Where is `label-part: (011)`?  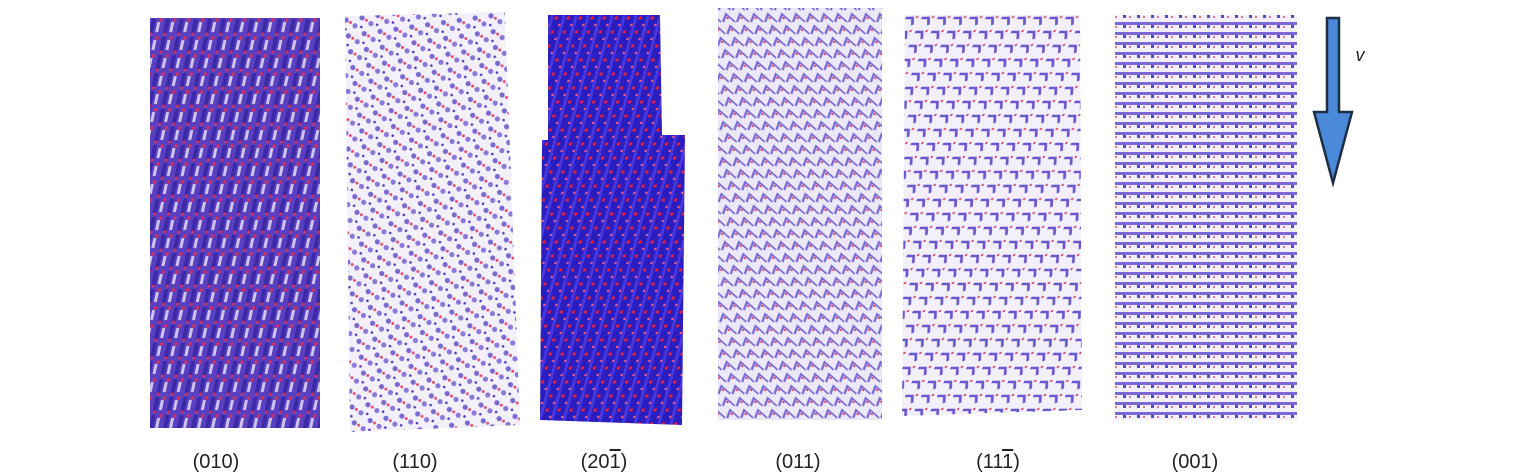 label-part: (011) is located at coordinates (797, 462).